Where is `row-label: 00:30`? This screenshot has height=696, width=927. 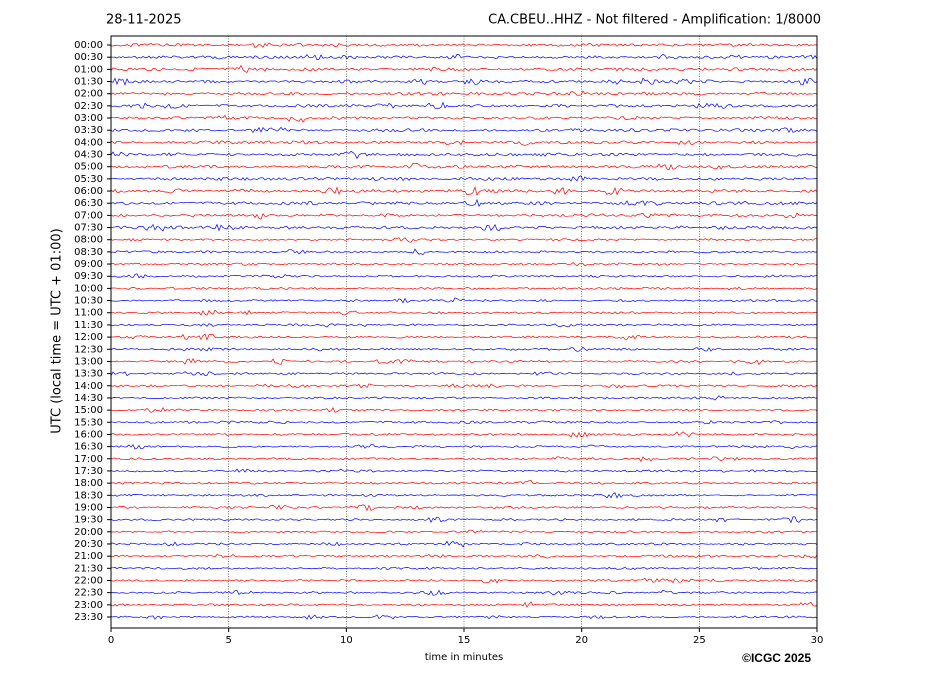 row-label: 00:30 is located at coordinates (88, 57).